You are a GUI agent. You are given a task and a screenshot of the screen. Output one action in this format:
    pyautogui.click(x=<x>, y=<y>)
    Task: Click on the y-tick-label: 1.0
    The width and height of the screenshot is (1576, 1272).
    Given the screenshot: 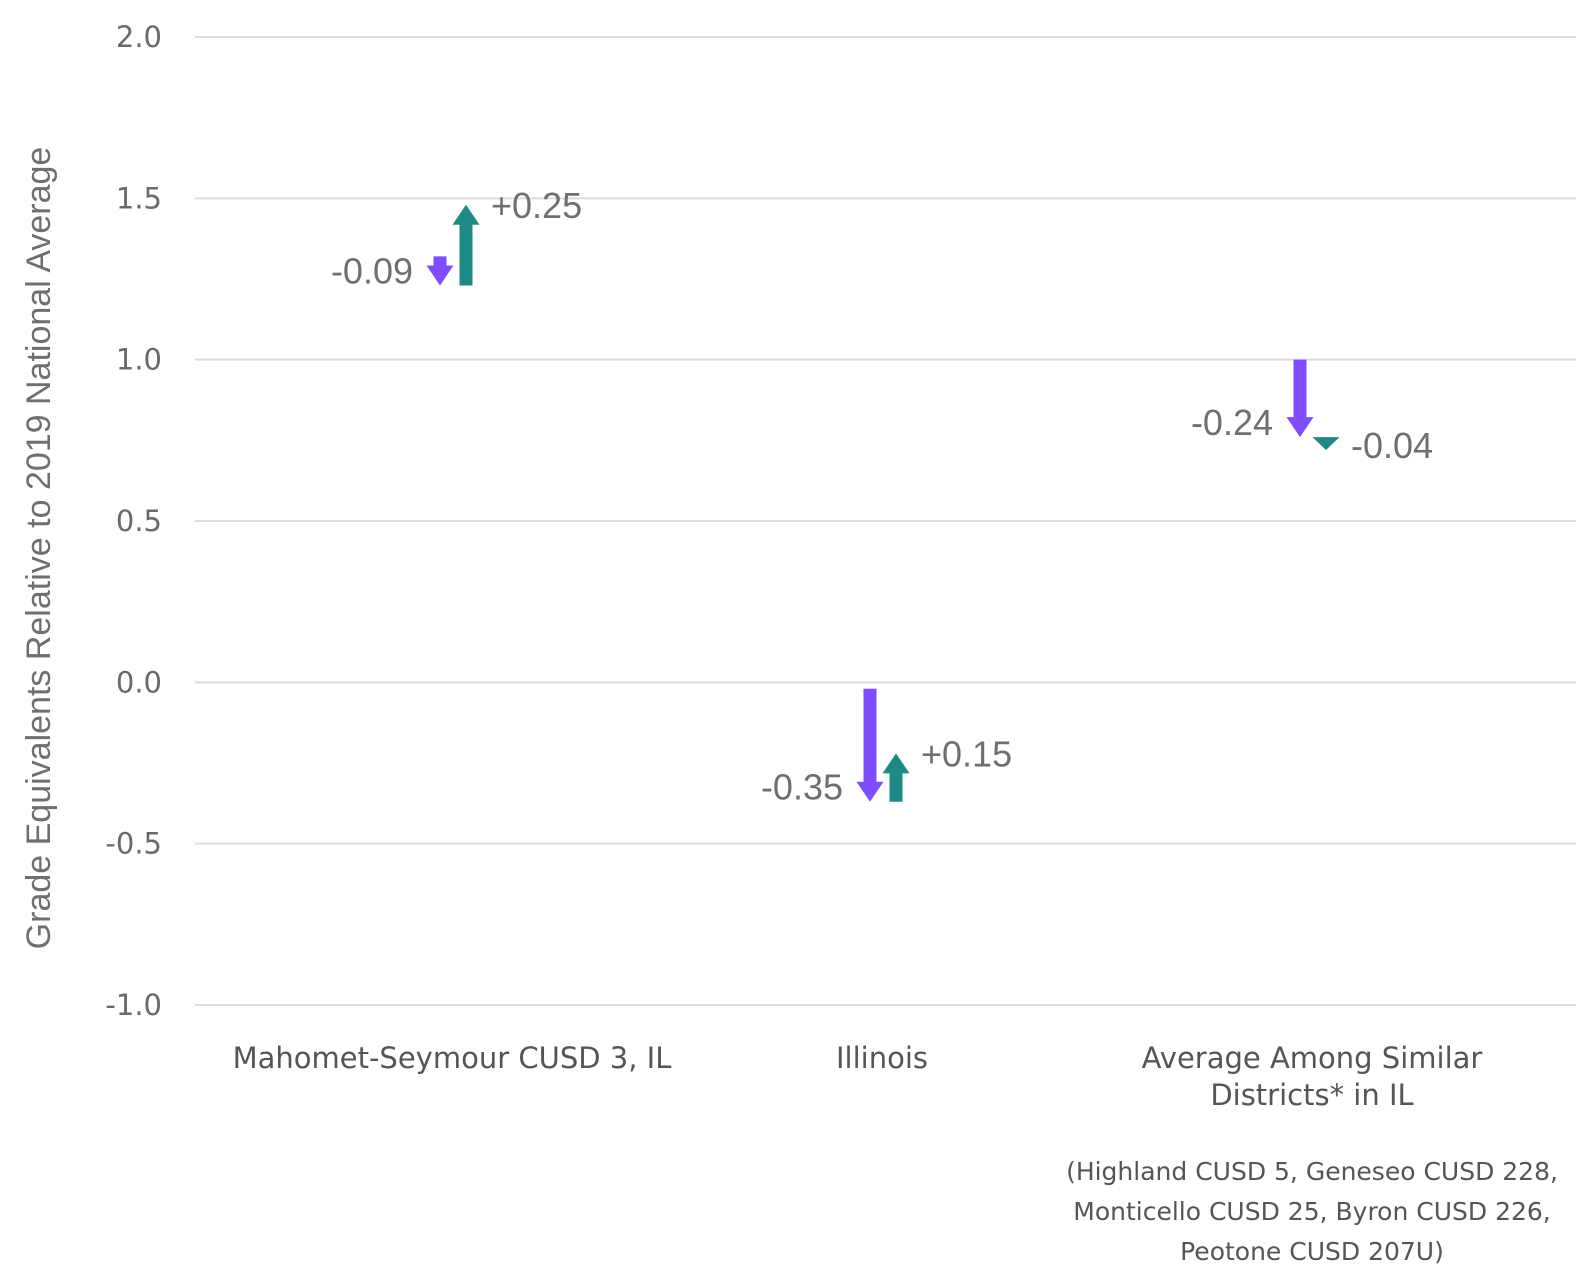 What is the action you would take?
    pyautogui.click(x=139, y=360)
    